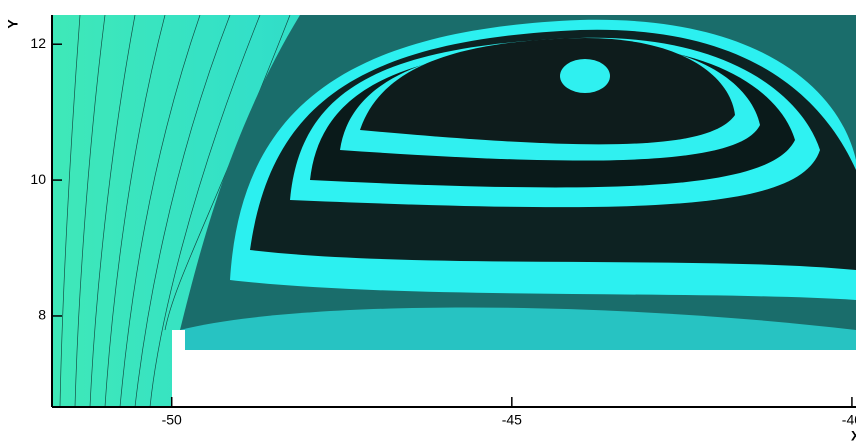 The image size is (856, 443). Describe the element at coordinates (849, 420) in the screenshot. I see `x-tick-label: -40` at that location.